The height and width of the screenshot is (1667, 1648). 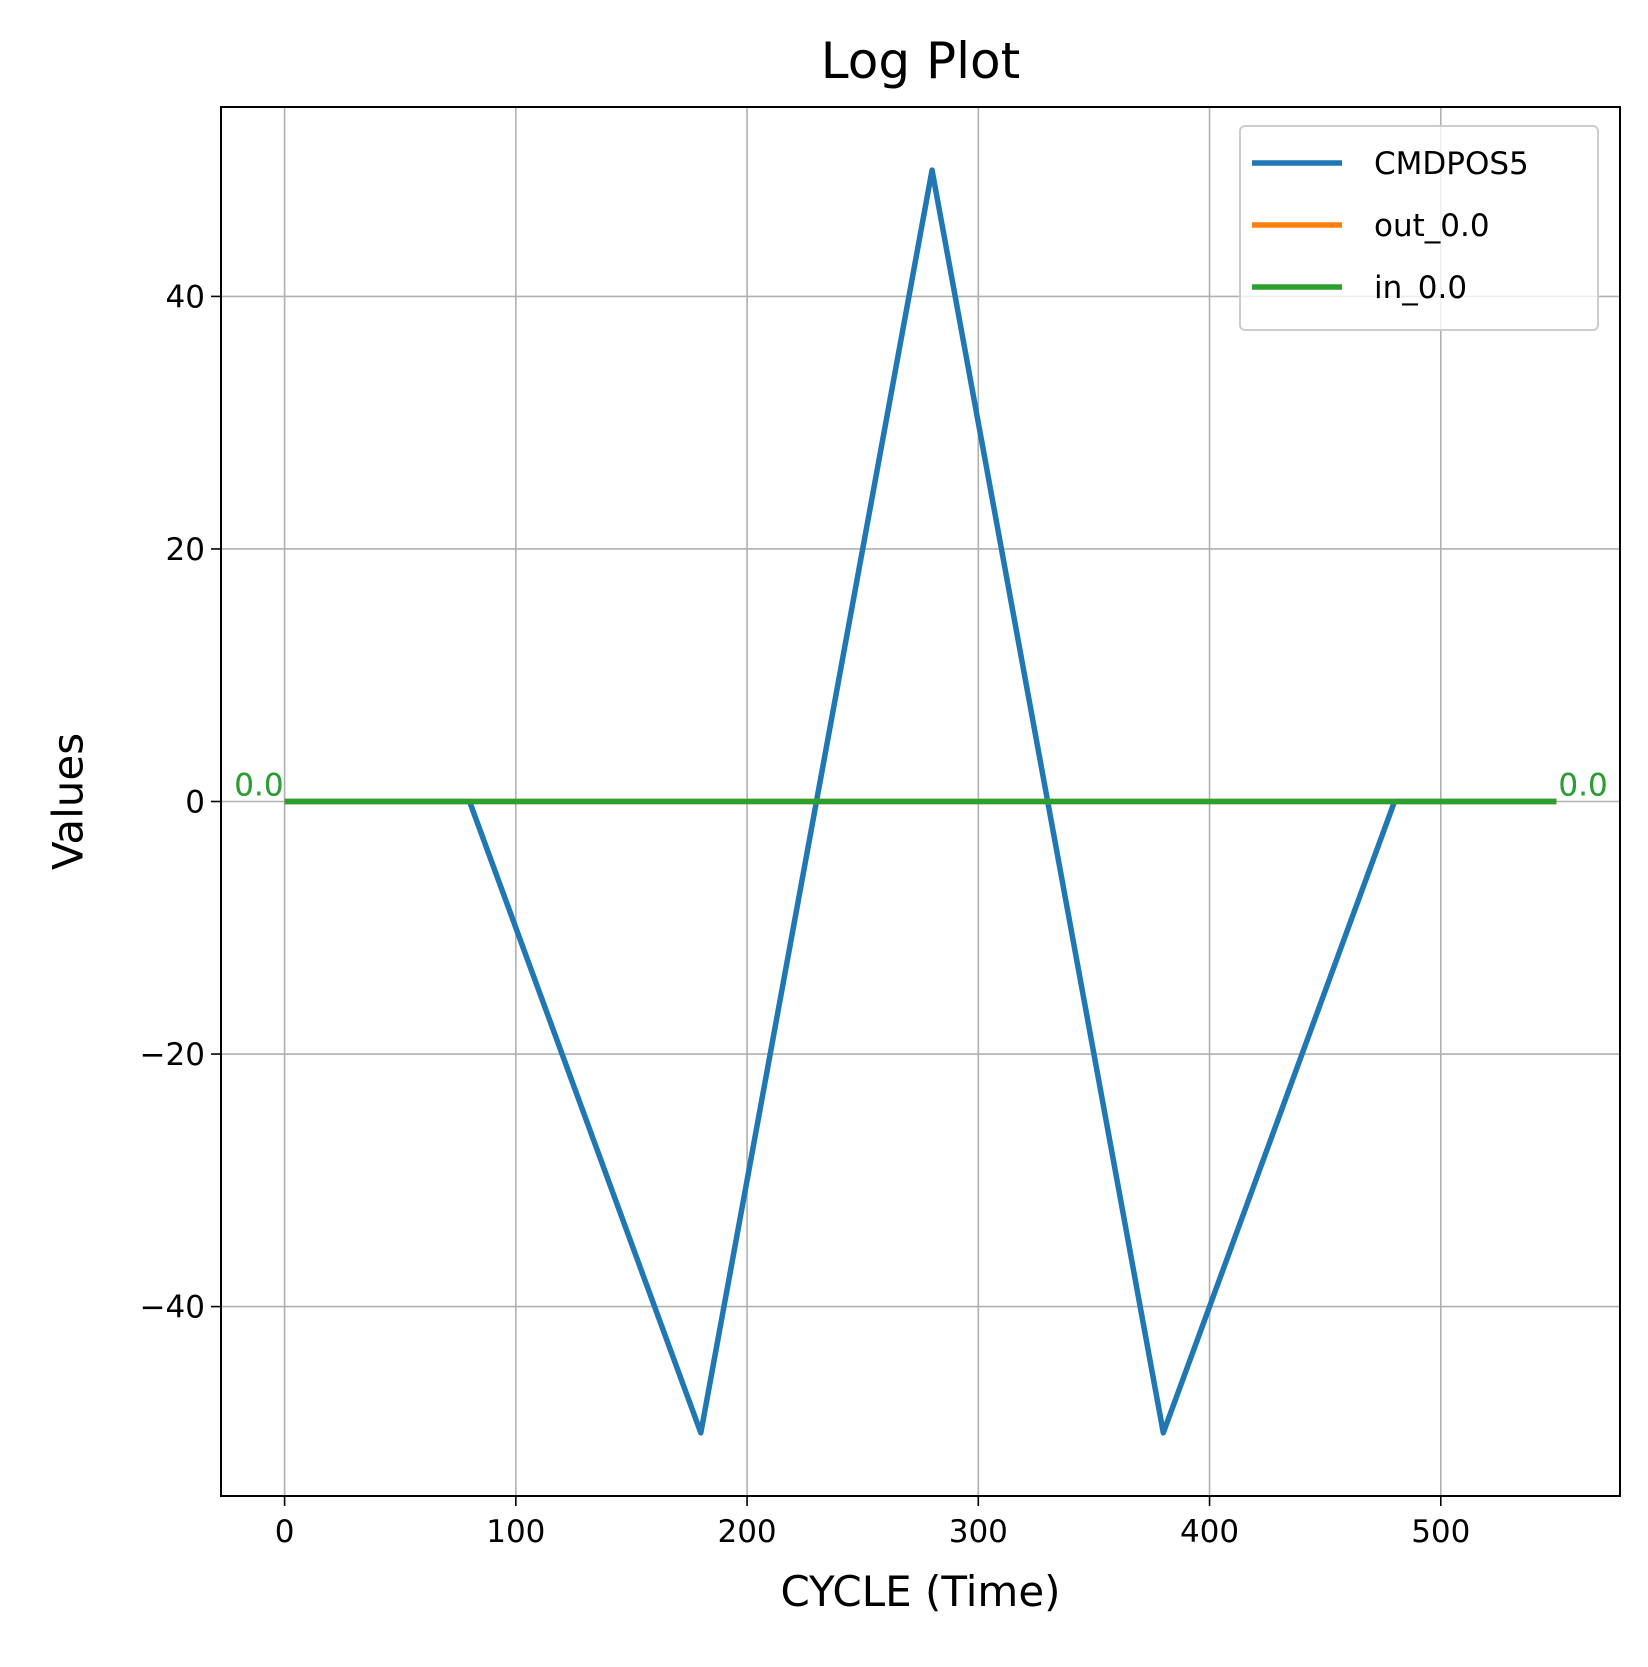 I want to click on x-tick-label: 500, so click(x=1440, y=1532).